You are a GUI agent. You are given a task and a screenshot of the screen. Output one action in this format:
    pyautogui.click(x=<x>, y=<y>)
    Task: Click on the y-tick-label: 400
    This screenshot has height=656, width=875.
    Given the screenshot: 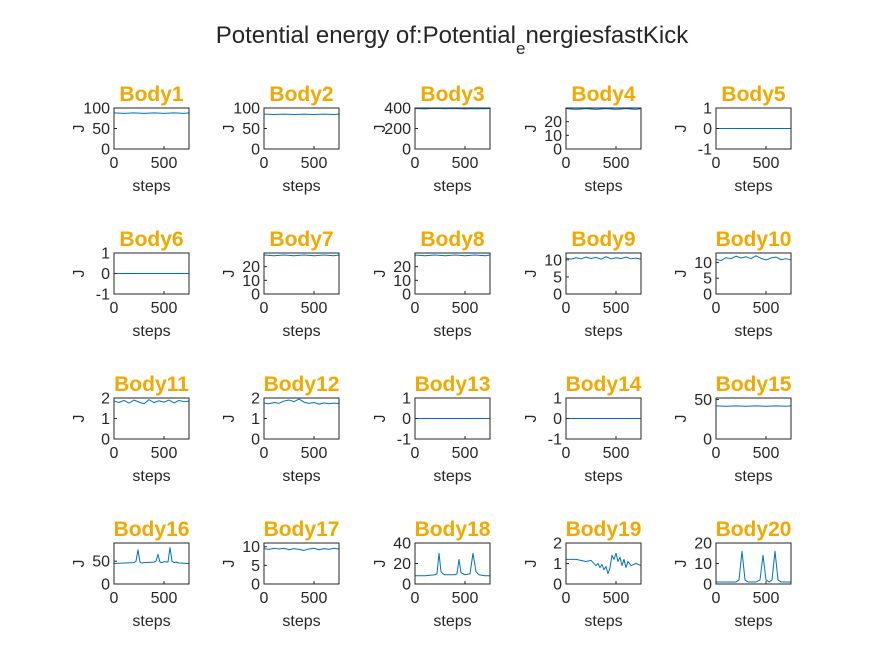 What is the action you would take?
    pyautogui.click(x=397, y=109)
    